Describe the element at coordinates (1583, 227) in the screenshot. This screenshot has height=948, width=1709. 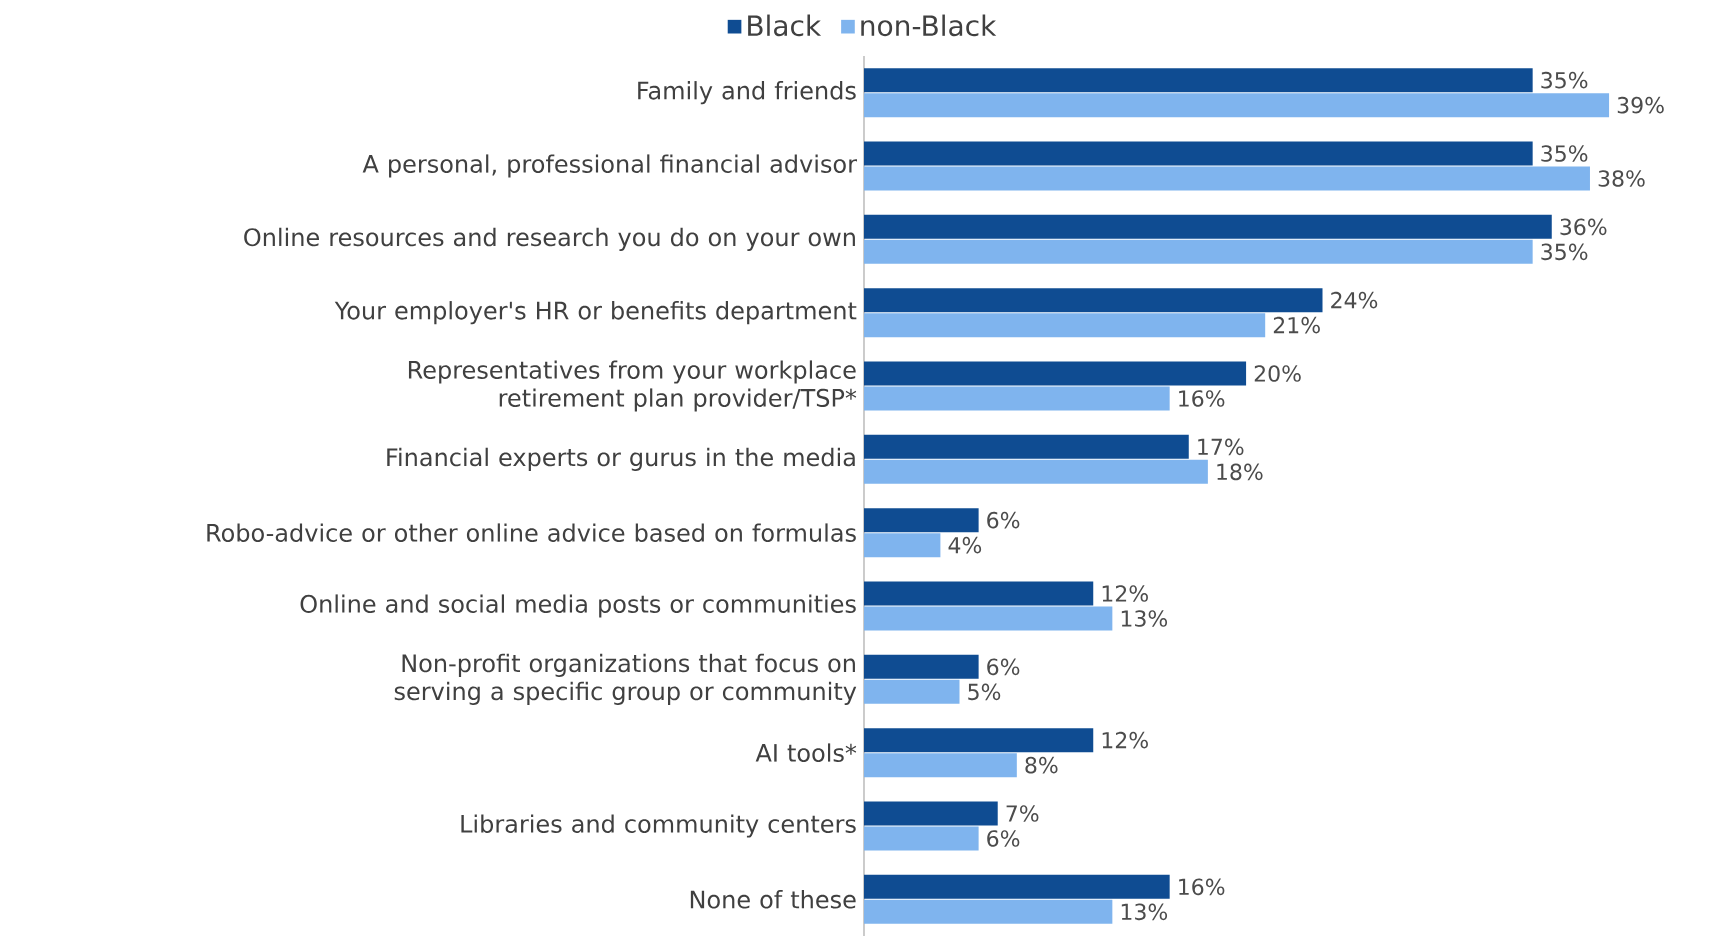
I see `data-label: 36%` at that location.